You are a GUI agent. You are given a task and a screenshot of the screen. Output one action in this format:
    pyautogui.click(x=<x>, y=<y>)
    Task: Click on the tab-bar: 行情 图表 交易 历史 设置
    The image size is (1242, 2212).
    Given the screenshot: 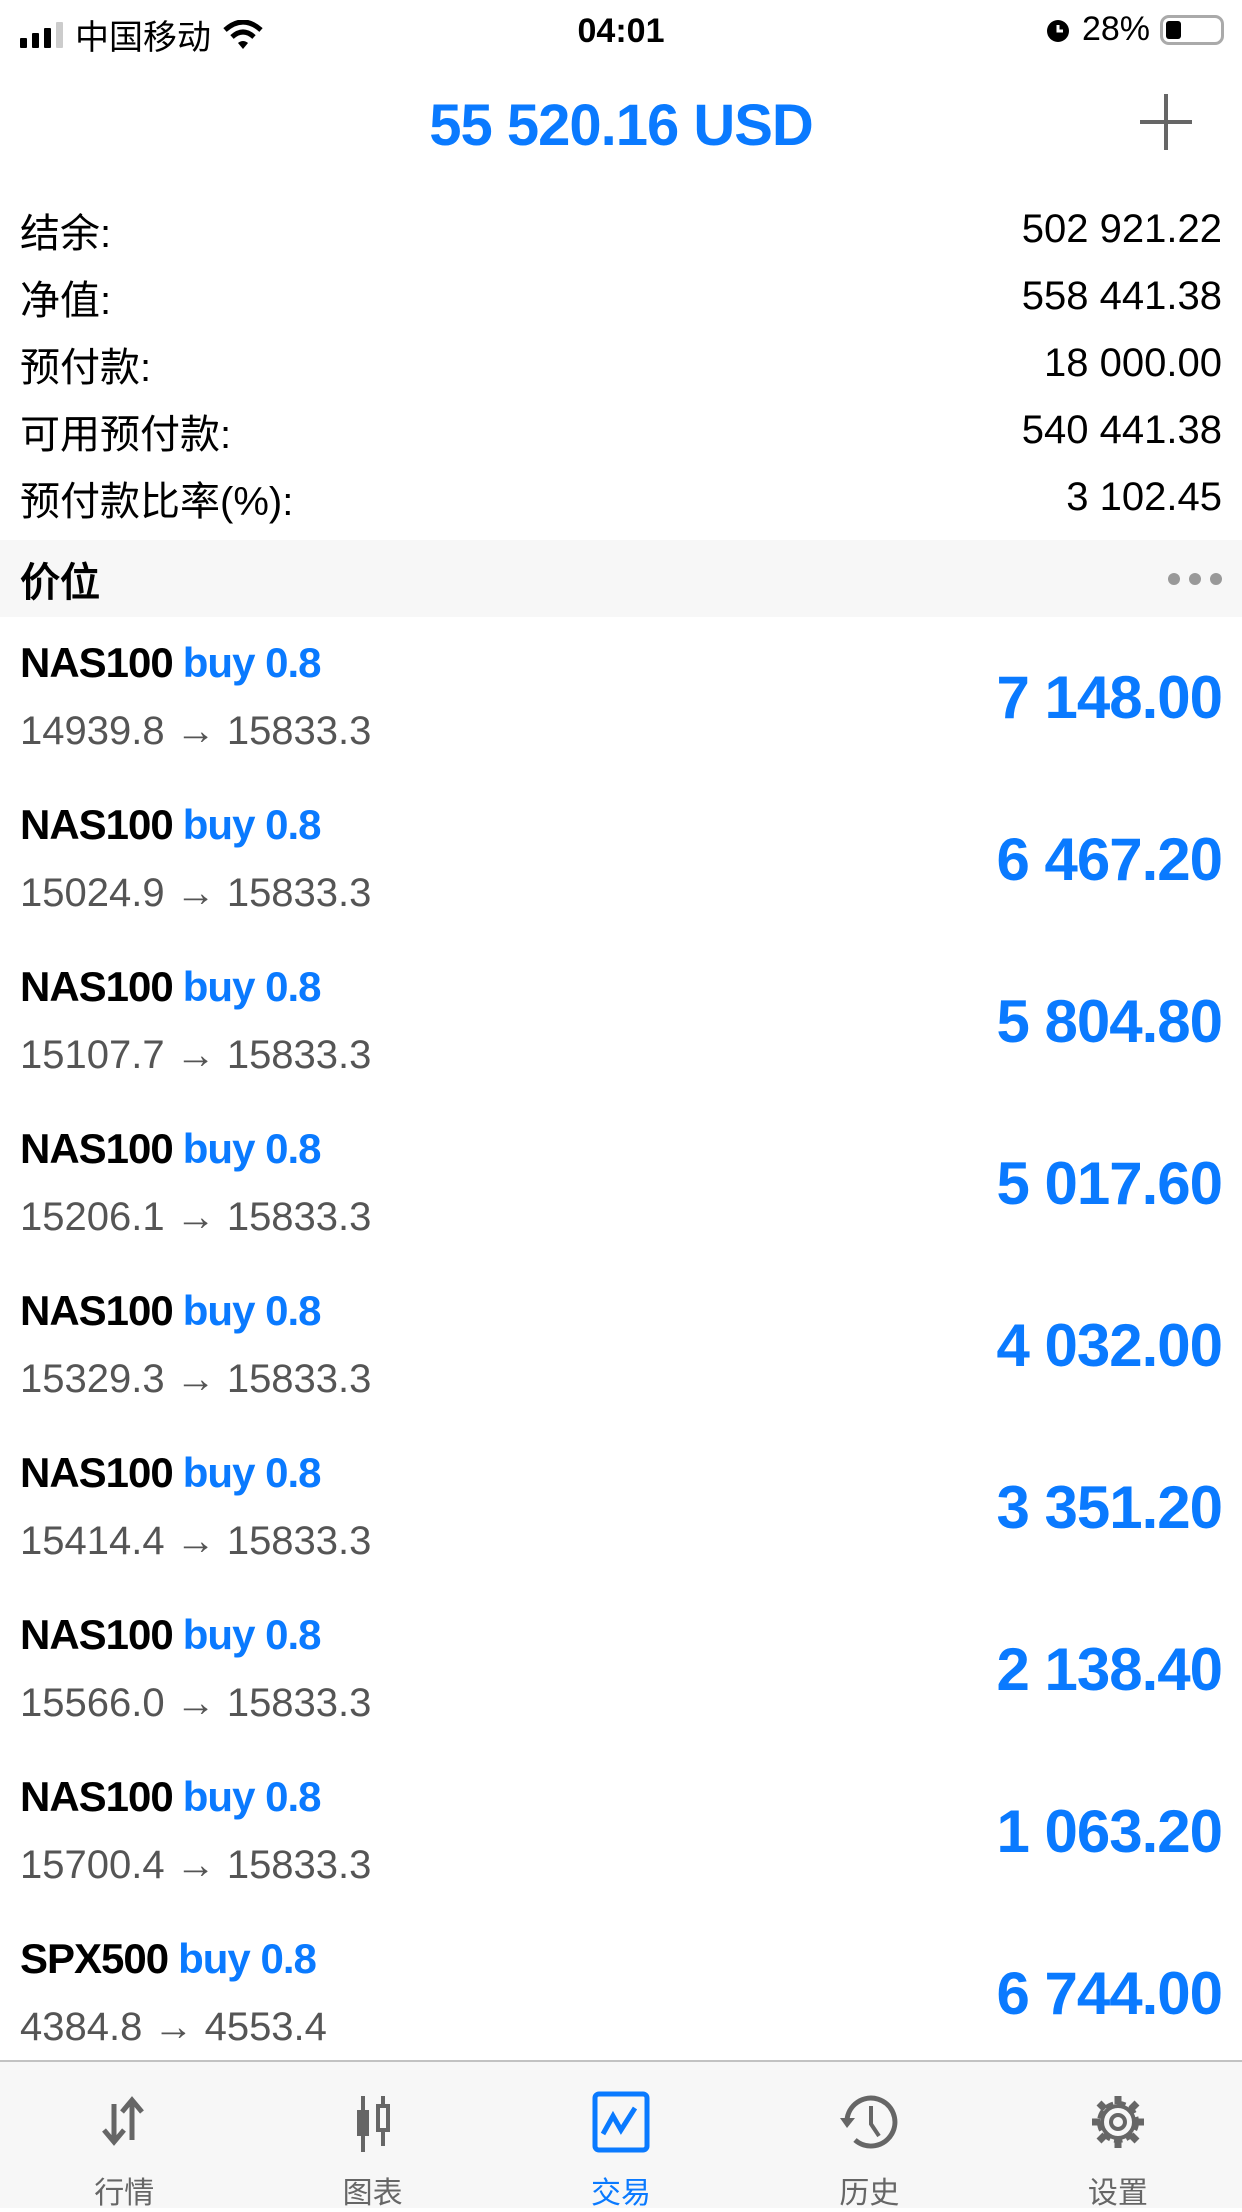 What is the action you would take?
    pyautogui.click(x=621, y=2135)
    